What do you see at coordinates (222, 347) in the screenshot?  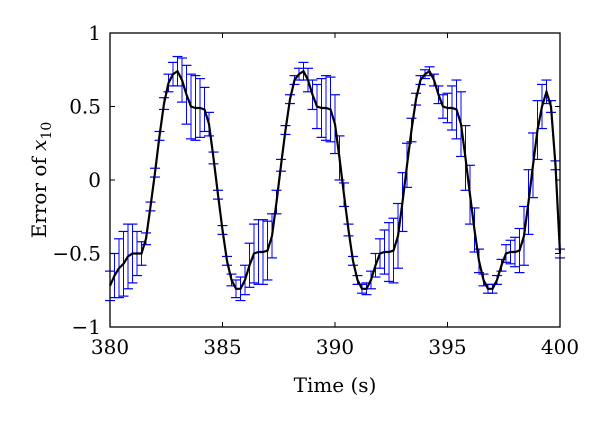 I see `x-tick-label: 385` at bounding box center [222, 347].